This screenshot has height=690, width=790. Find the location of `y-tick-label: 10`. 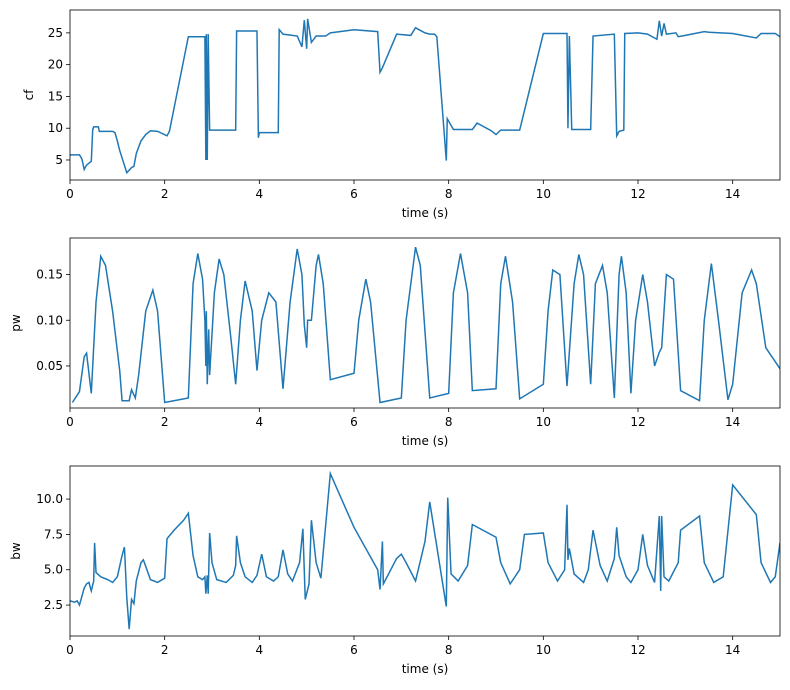

y-tick-label: 10 is located at coordinates (55, 128).